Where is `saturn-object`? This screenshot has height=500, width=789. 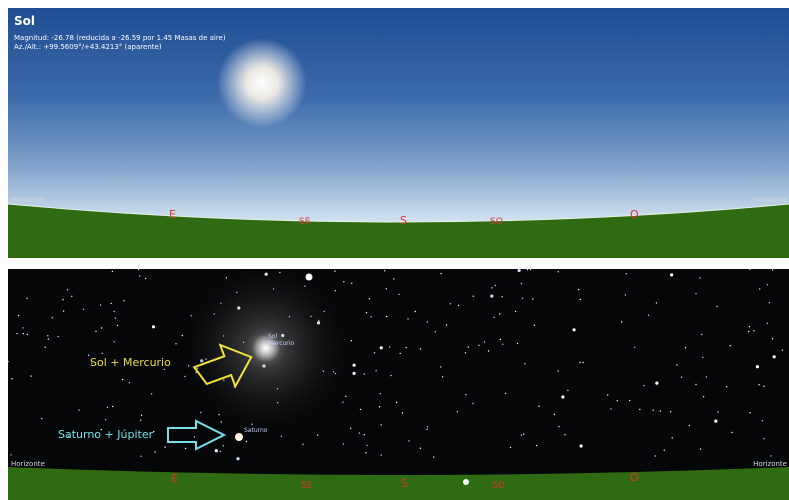 saturn-object is located at coordinates (239, 437).